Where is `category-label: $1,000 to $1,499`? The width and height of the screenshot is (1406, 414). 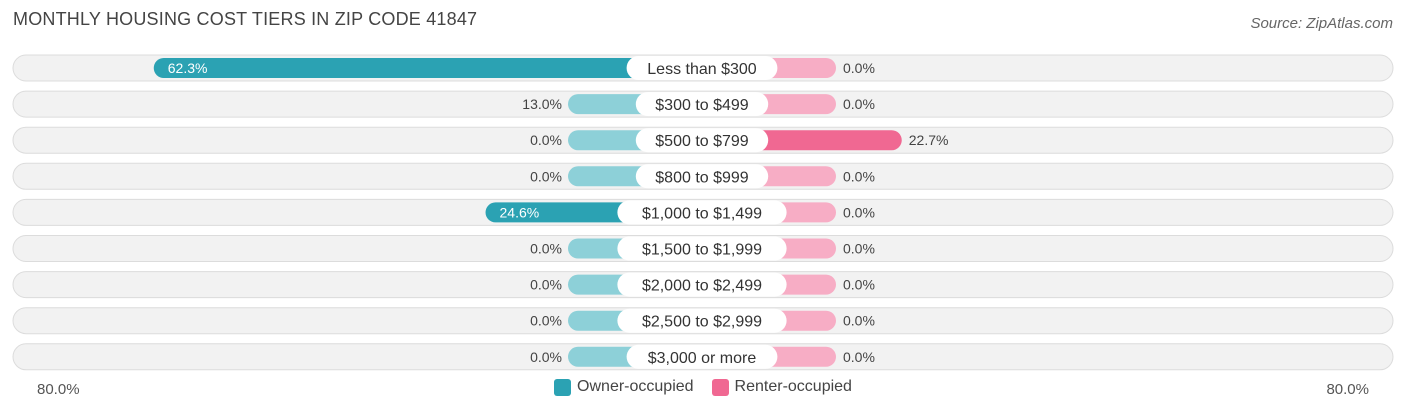
category-label: $1,000 to $1,499 is located at coordinates (702, 213).